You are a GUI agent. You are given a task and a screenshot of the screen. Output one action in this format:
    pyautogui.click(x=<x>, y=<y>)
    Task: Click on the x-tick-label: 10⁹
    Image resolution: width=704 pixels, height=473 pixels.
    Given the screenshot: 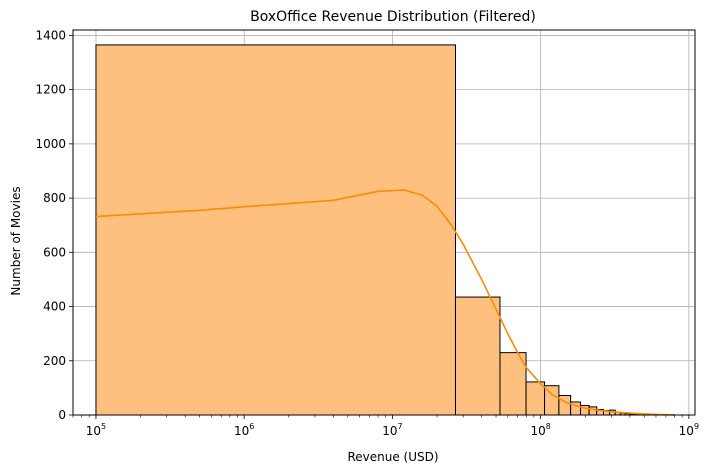 What is the action you would take?
    pyautogui.click(x=689, y=430)
    